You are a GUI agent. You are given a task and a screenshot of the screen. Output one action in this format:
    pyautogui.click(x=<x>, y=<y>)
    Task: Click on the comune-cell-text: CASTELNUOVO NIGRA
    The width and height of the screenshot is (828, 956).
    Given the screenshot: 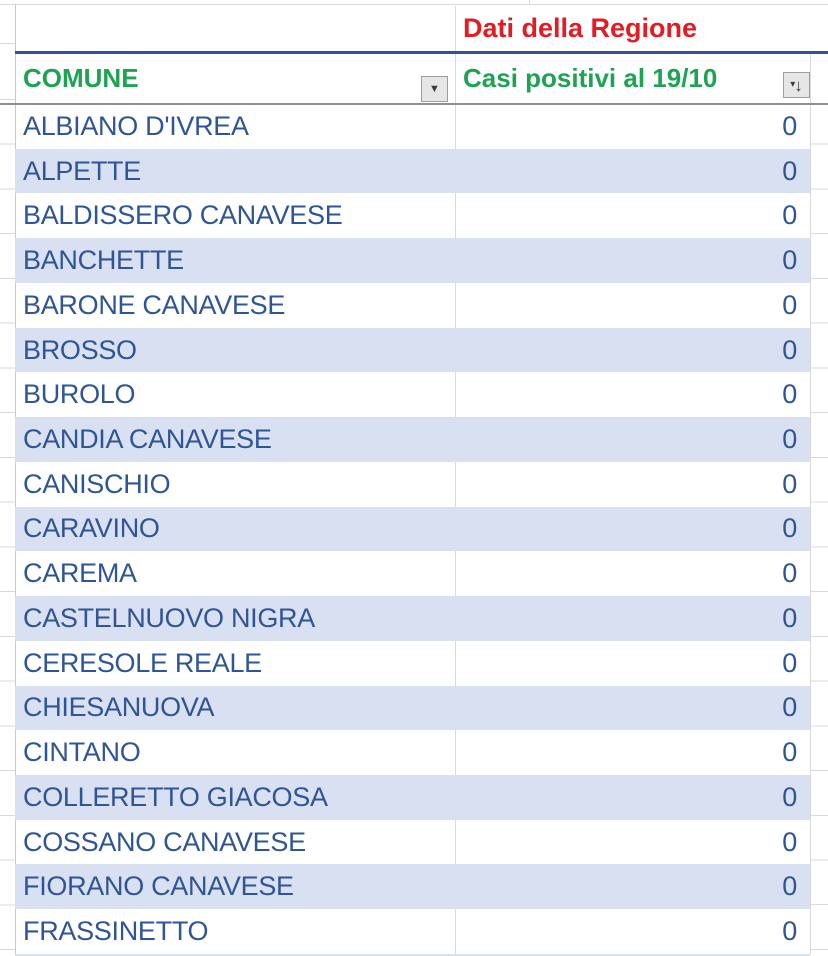 What is the action you would take?
    pyautogui.click(x=169, y=617)
    